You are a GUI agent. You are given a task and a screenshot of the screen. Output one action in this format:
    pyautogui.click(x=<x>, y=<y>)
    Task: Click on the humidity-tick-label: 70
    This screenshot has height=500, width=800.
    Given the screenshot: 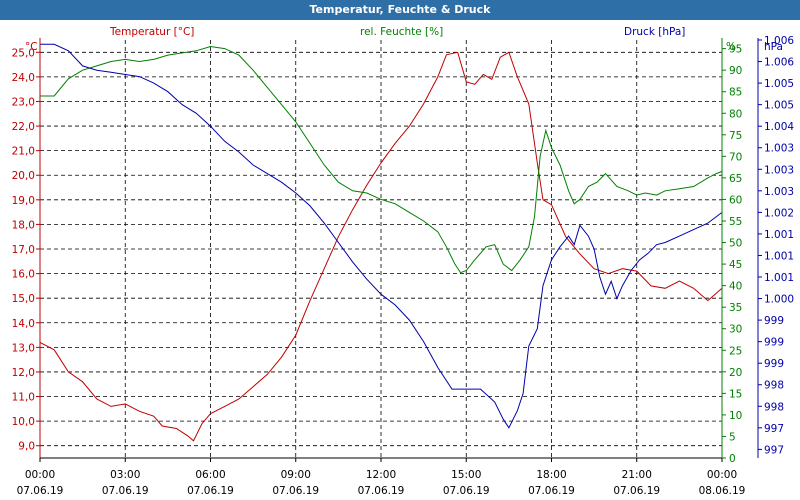 What is the action you would take?
    pyautogui.click(x=735, y=157)
    